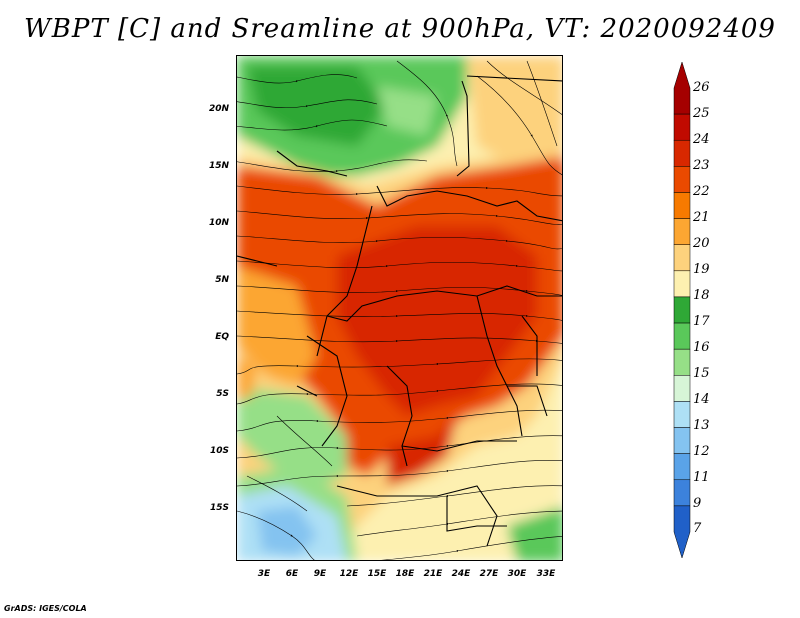 The height and width of the screenshot is (618, 800). What do you see at coordinates (292, 574) in the screenshot?
I see `lon-label: 6E` at bounding box center [292, 574].